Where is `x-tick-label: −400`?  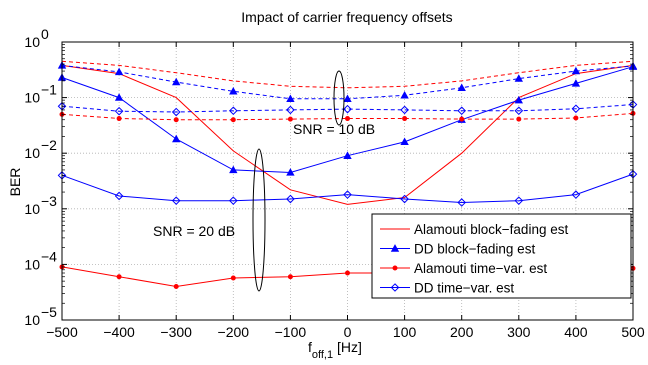 x-tick-label: −400 is located at coordinates (119, 332).